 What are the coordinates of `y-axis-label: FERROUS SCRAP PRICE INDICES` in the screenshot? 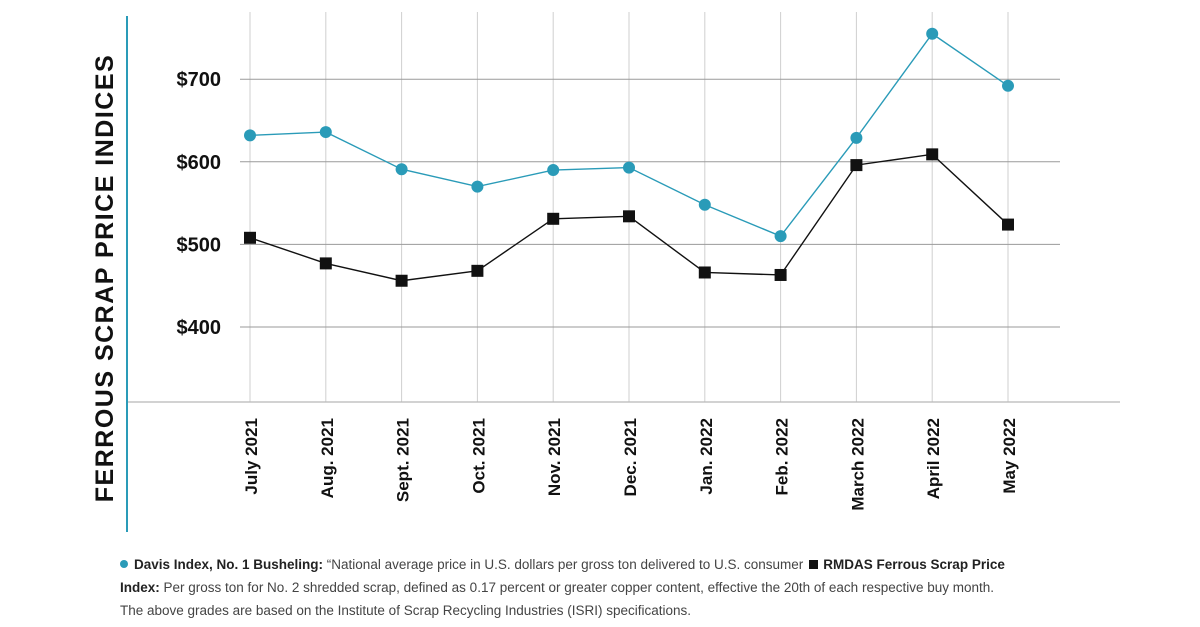 It's located at (105, 278).